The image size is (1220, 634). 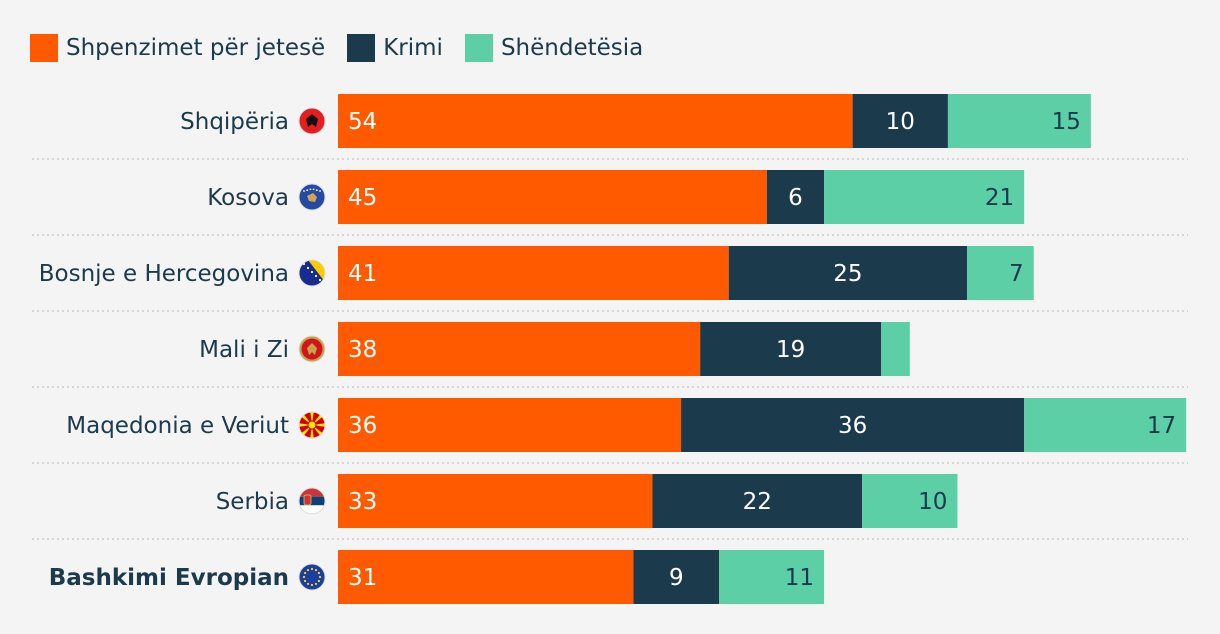 What do you see at coordinates (362, 350) in the screenshot?
I see `data-label: 38` at bounding box center [362, 350].